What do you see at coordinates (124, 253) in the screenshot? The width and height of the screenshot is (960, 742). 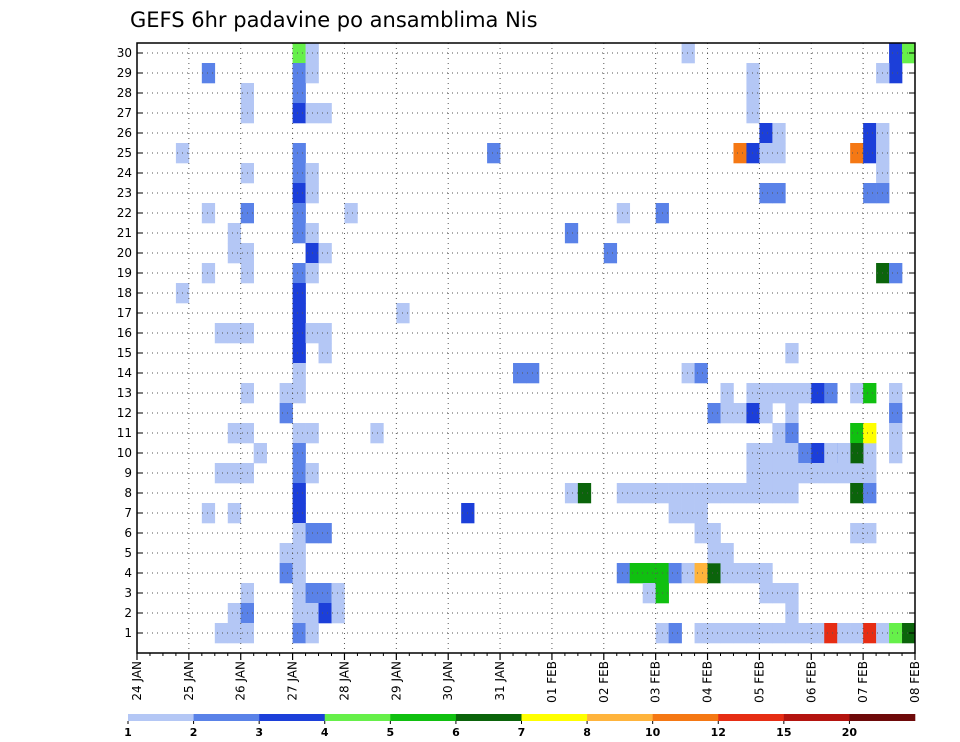 I see `y-tick-label: 20` at bounding box center [124, 253].